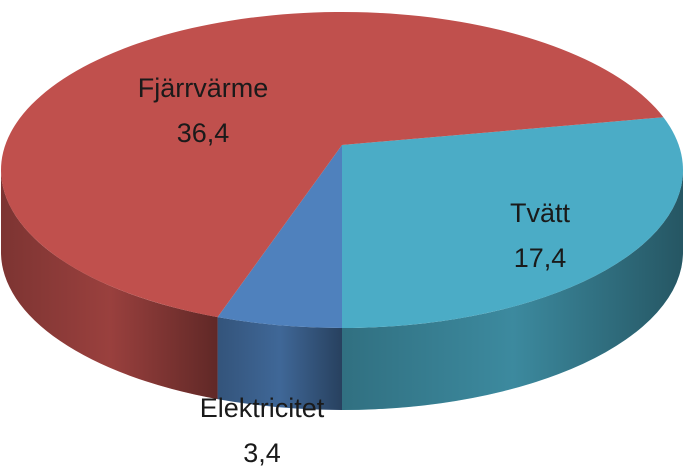 Image resolution: width=685 pixels, height=467 pixels. I want to click on slice, so click(279, 236).